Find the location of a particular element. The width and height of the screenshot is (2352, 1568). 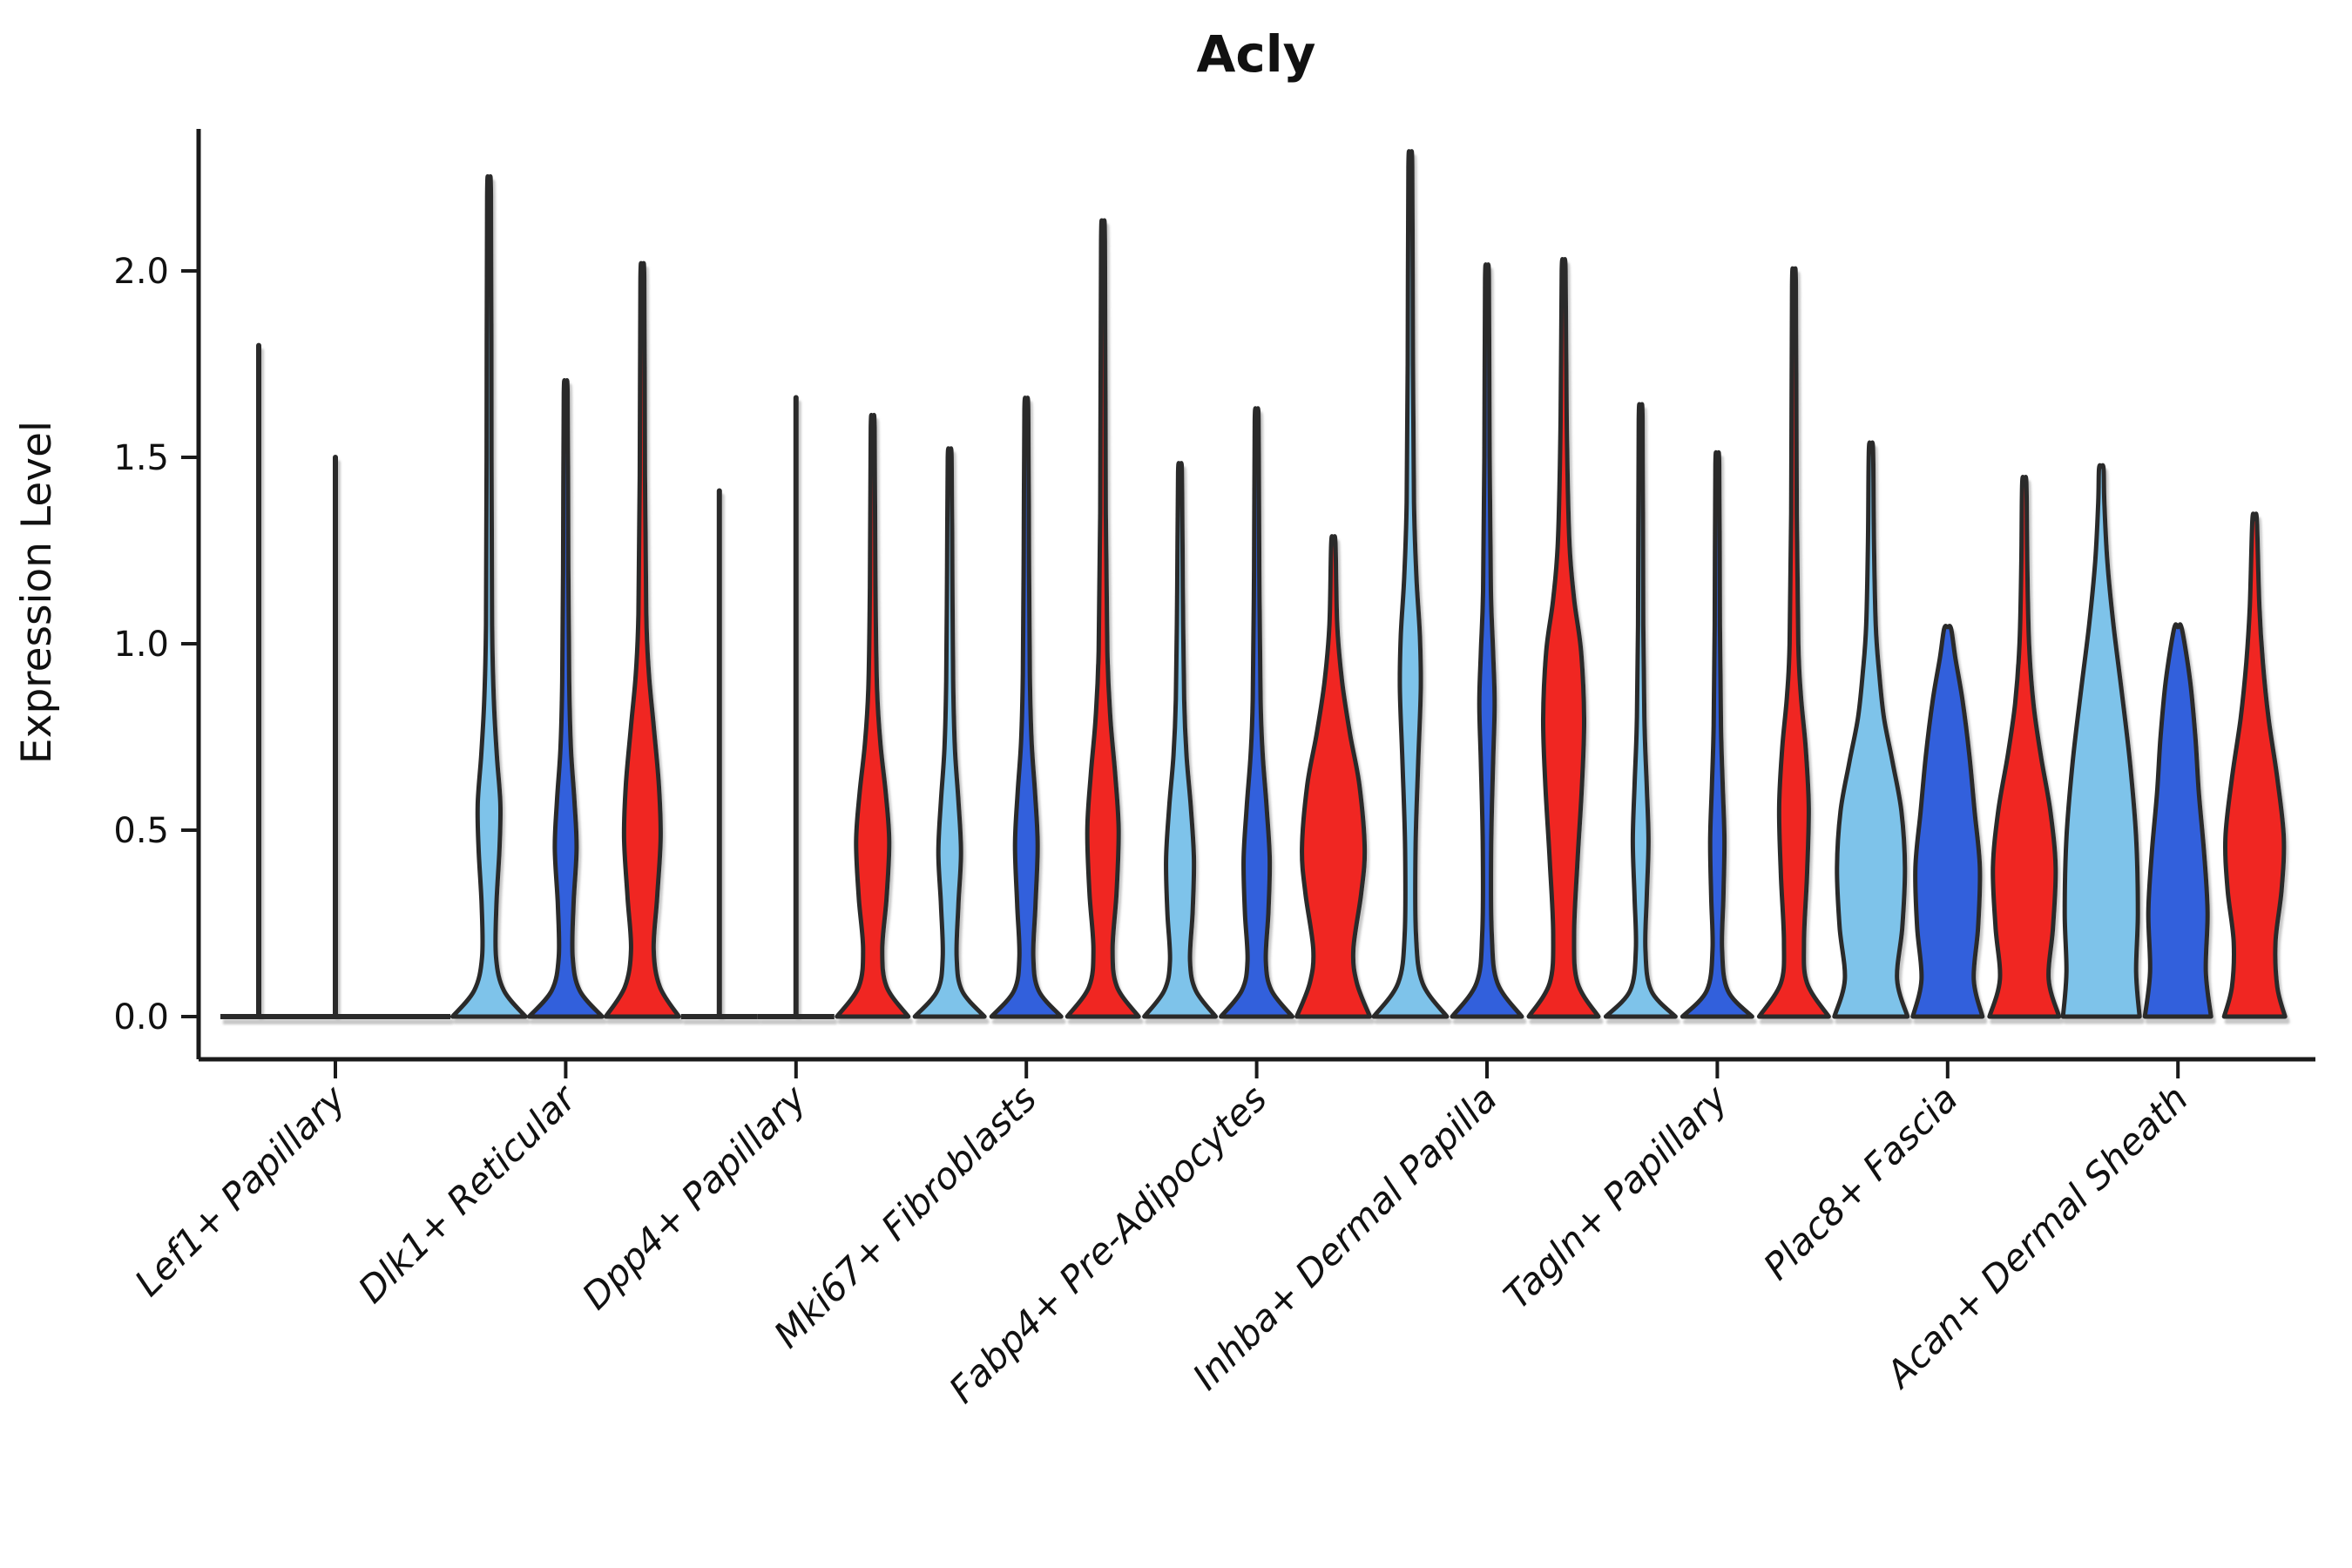

x-tick-label: Mki67+ Fibroblasts is located at coordinates (905, 1216).